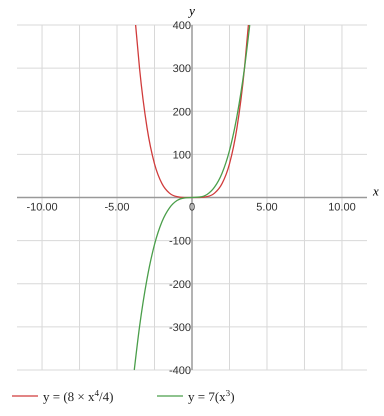 This screenshot has height=416, width=384. Describe the element at coordinates (179, 328) in the screenshot. I see `y-tick-label: -300` at that location.